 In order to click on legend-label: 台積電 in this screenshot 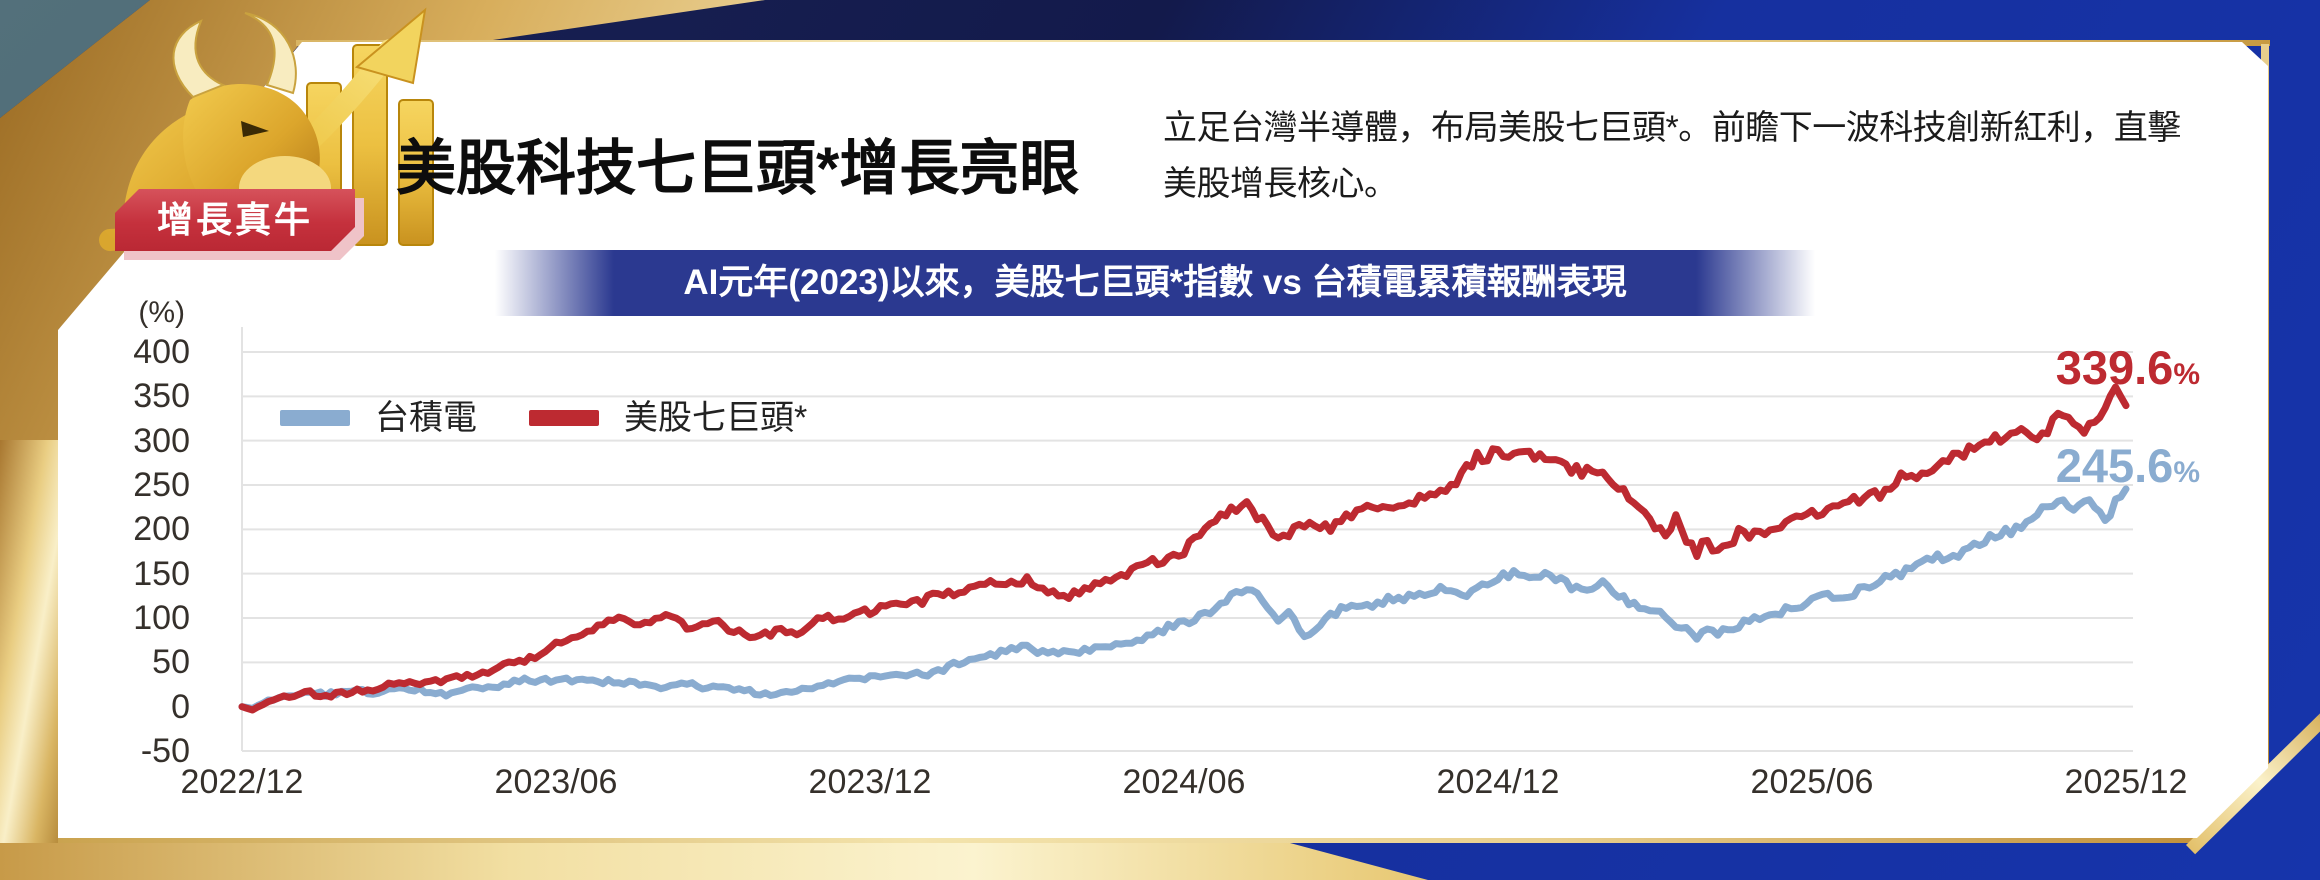, I will do `click(426, 418)`.